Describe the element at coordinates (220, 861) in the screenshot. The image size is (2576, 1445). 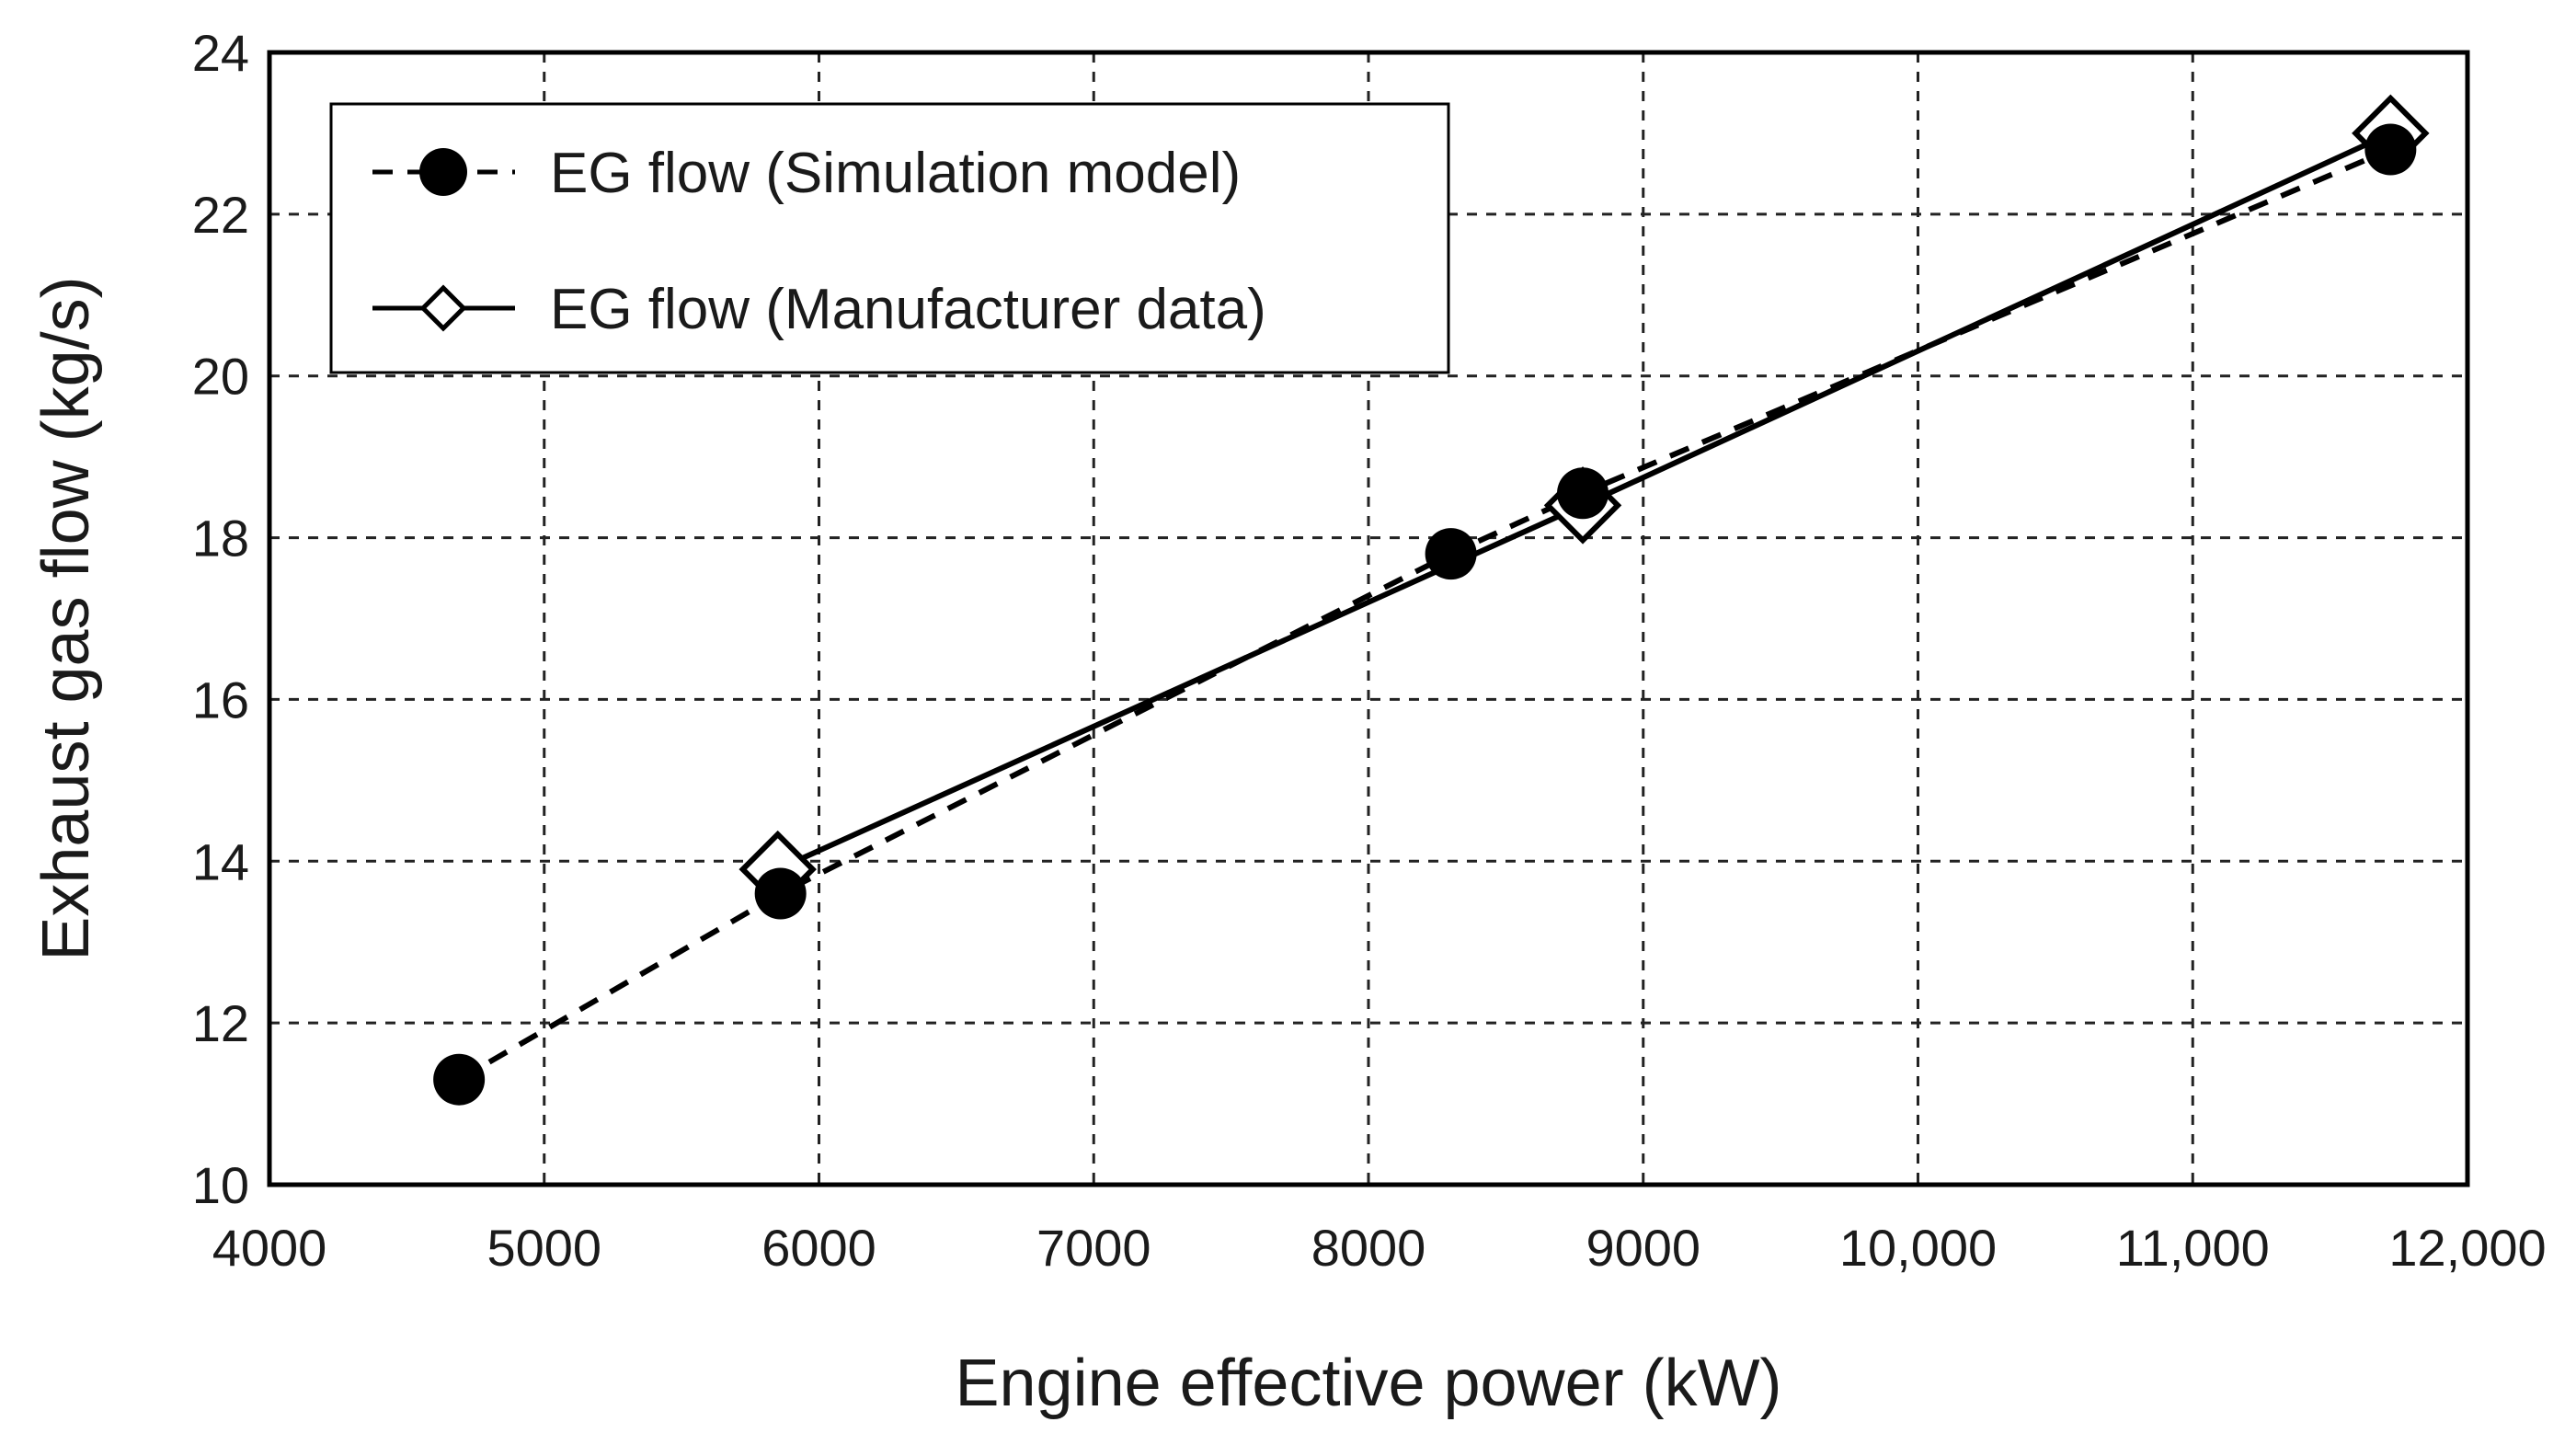
I see `y-tick-label: 14` at that location.